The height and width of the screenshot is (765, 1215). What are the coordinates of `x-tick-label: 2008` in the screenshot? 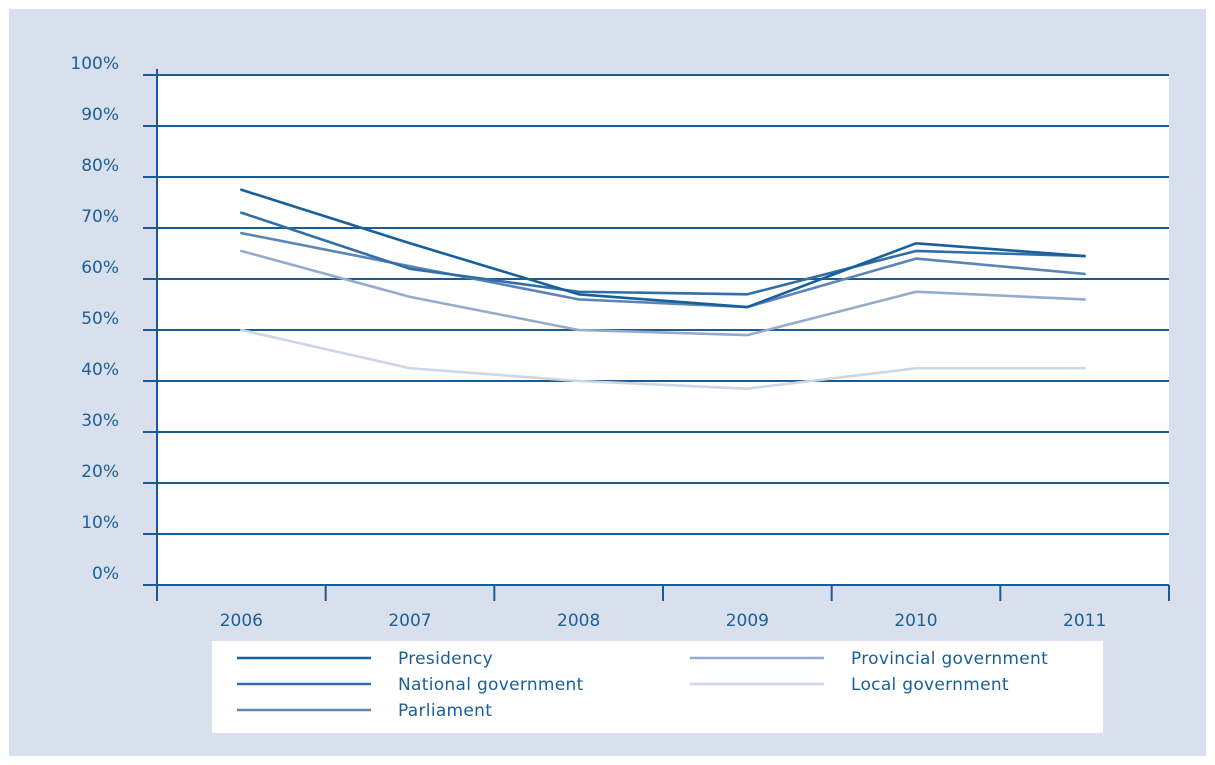 It's located at (578, 621).